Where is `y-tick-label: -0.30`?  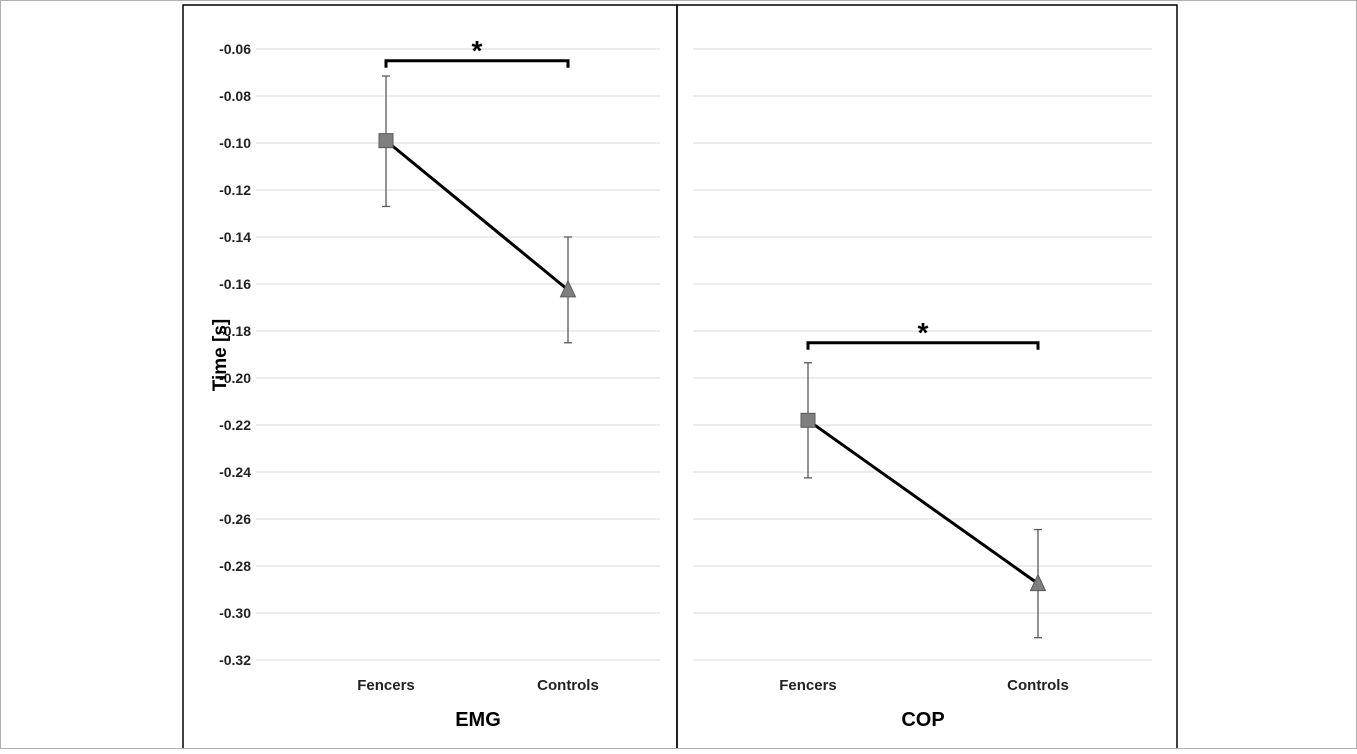 y-tick-label: -0.30 is located at coordinates (235, 613).